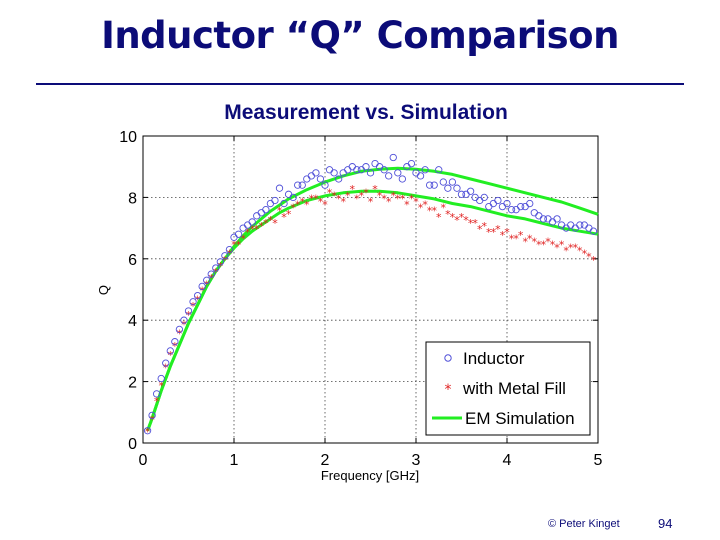 The width and height of the screenshot is (720, 540). I want to click on slide-title: Inductor “Q” Comparison, so click(360, 35).